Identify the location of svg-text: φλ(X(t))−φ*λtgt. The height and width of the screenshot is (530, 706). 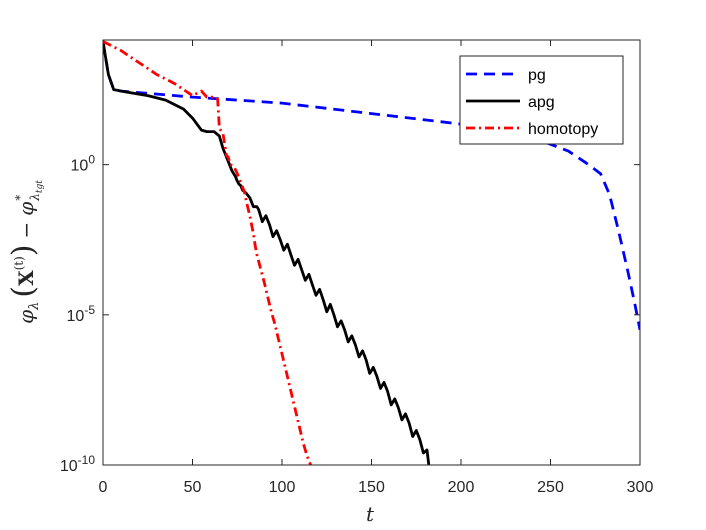
(25, 252).